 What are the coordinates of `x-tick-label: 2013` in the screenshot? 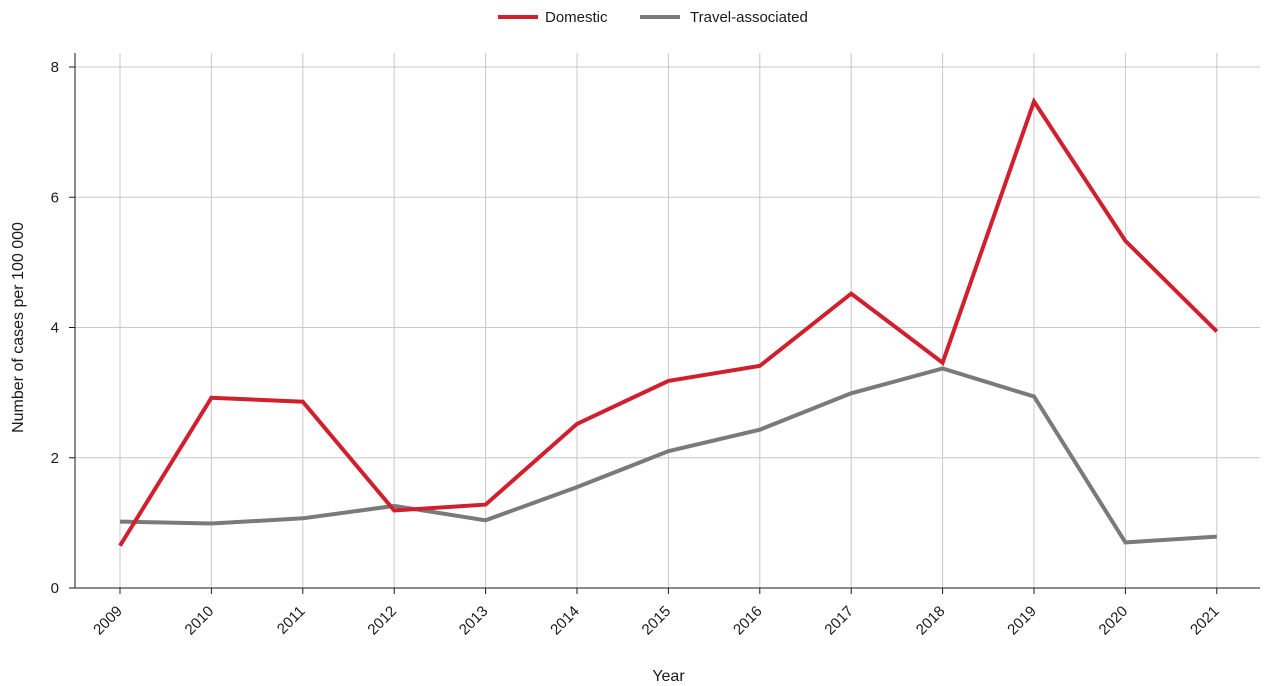 It's located at (474, 621).